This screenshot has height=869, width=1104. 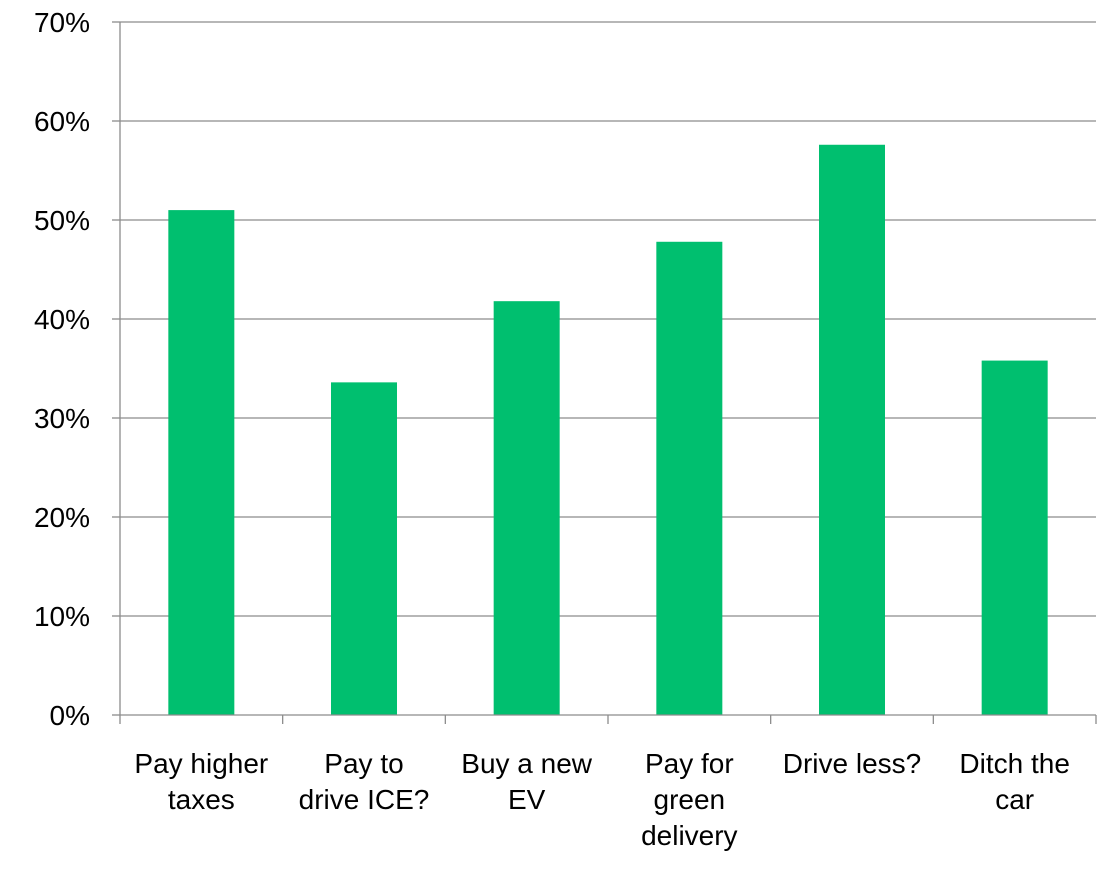 What do you see at coordinates (527, 799) in the screenshot?
I see `x-tick-label-line: EV` at bounding box center [527, 799].